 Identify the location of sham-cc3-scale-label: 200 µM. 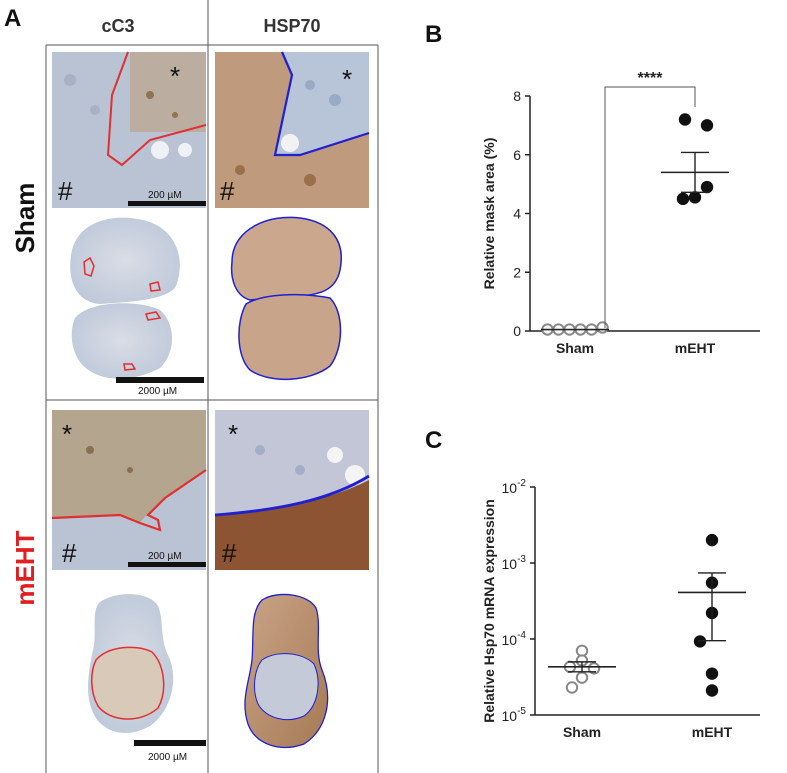
(165, 195).